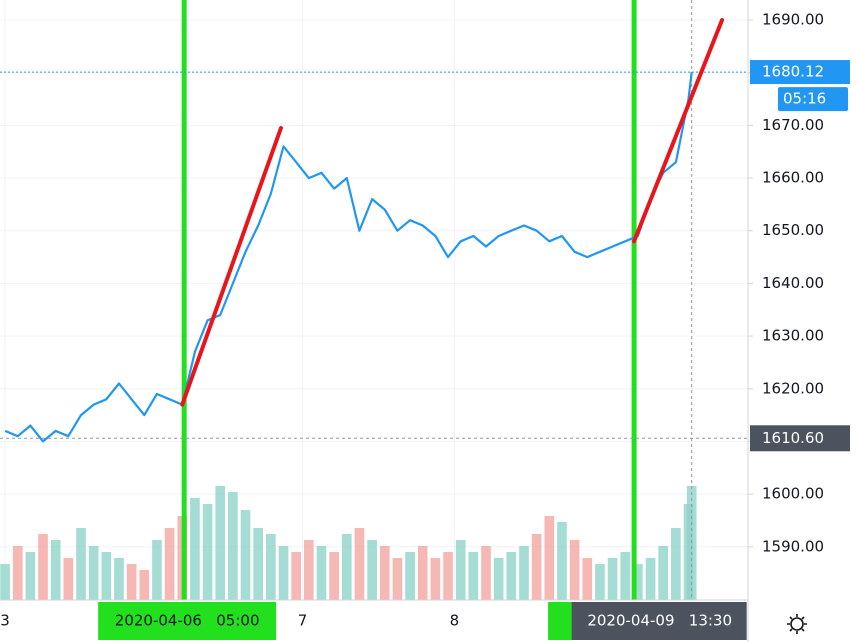 This screenshot has width=856, height=642. Describe the element at coordinates (793, 336) in the screenshot. I see `y-tick-label: 1630.00` at that location.